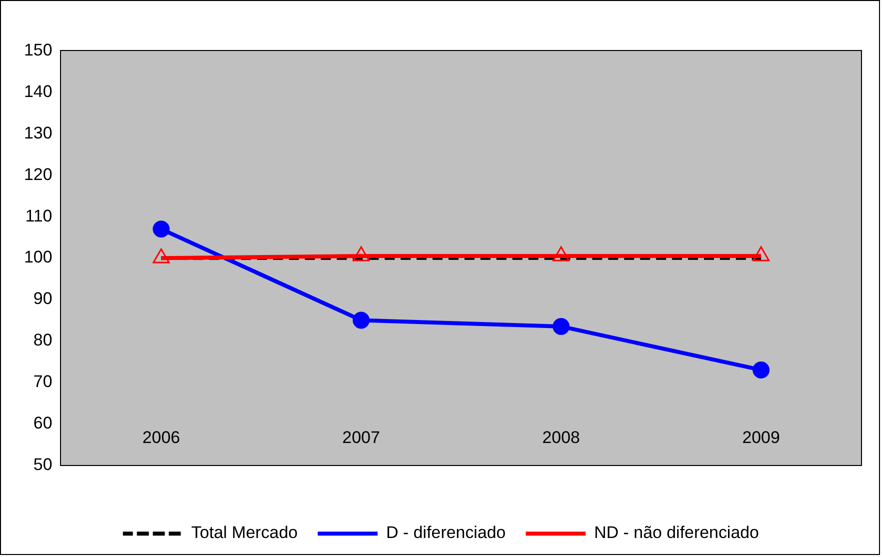  Describe the element at coordinates (446, 532) in the screenshot. I see `legend-label: D - diferenciado` at that location.